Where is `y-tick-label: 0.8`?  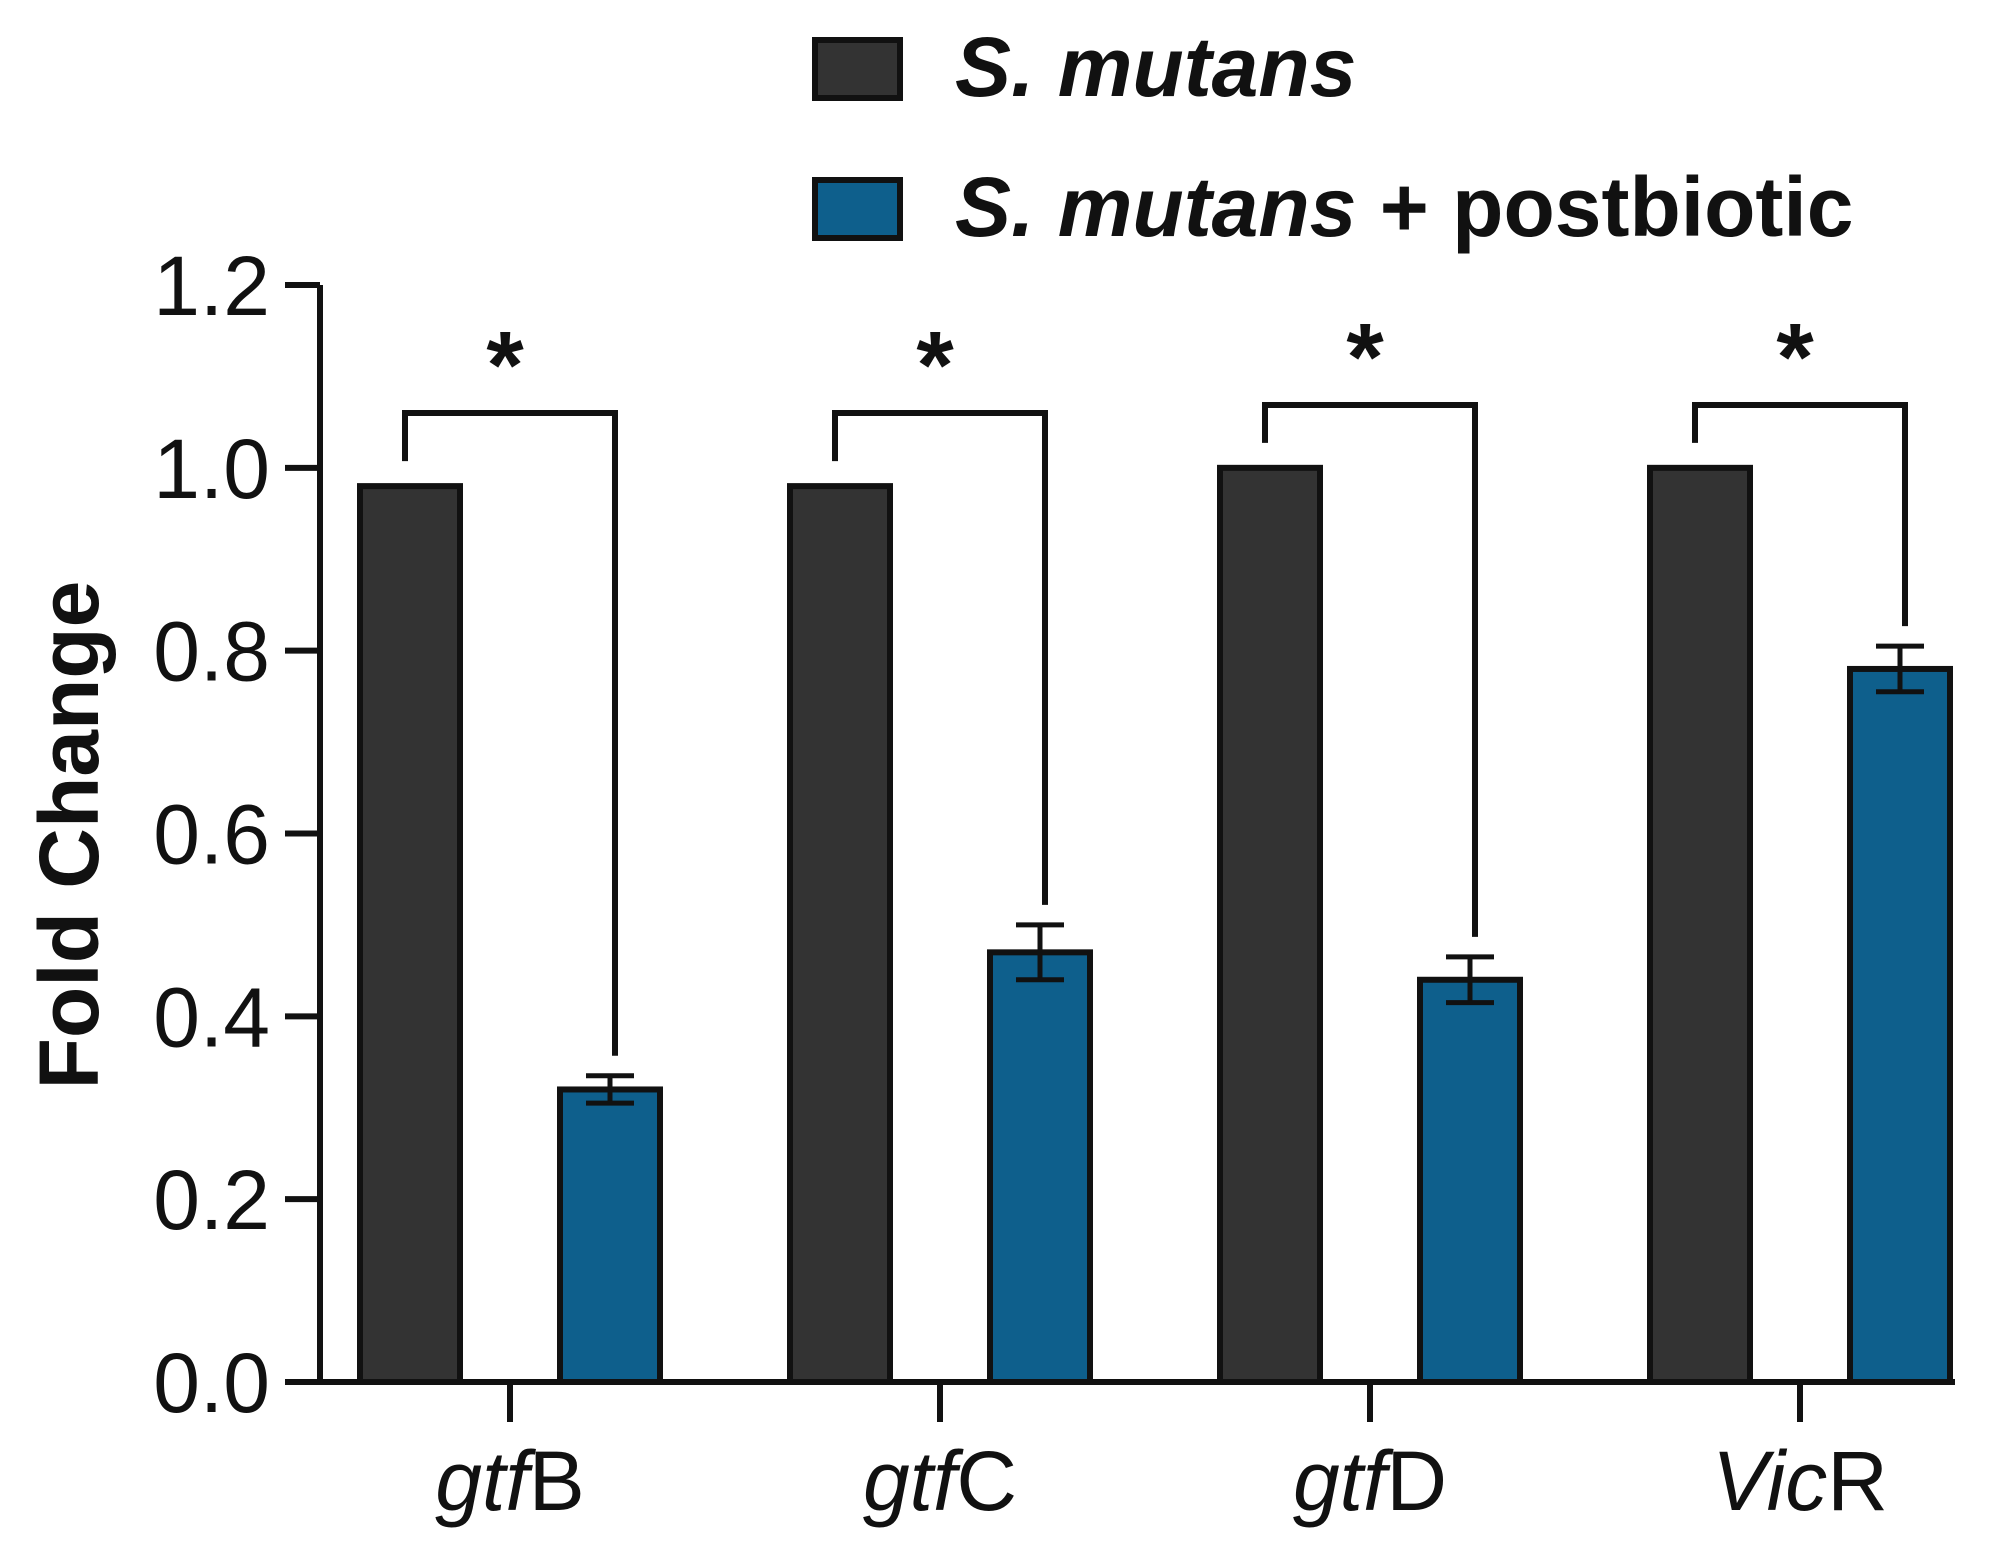
y-tick-label: 0.8 is located at coordinates (211, 652).